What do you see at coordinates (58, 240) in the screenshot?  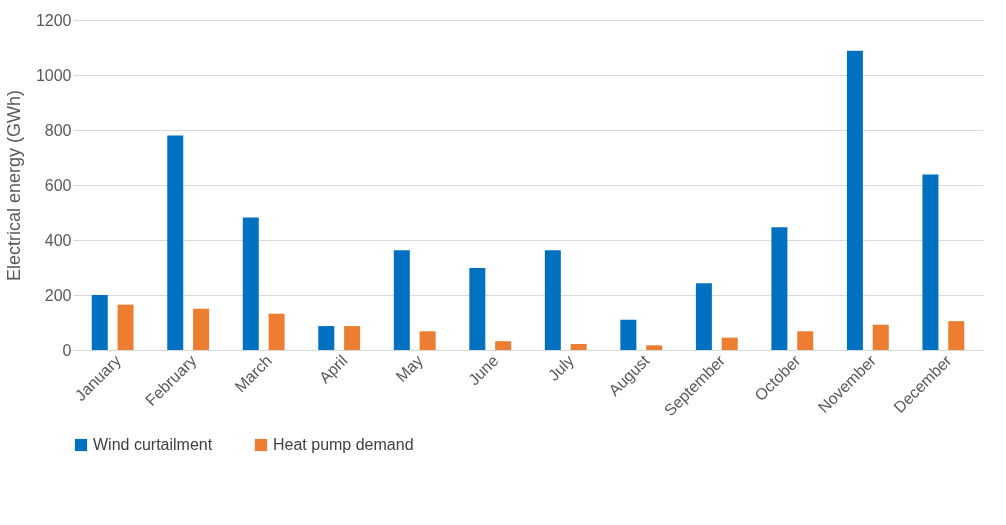 I see `y-tick-label: 400` at bounding box center [58, 240].